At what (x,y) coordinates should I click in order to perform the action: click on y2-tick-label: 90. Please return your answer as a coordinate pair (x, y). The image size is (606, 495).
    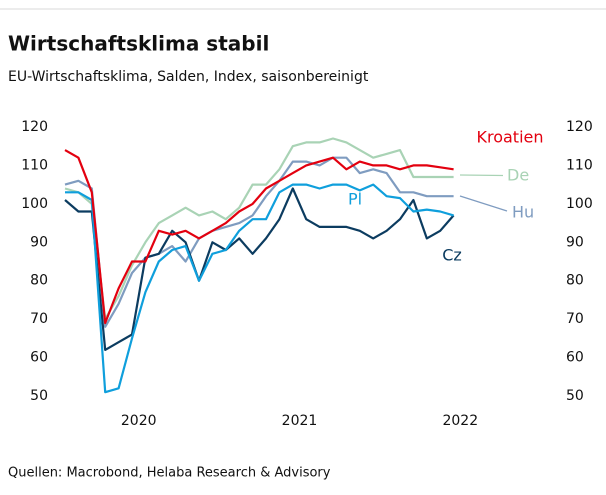
    Looking at the image, I should click on (575, 242).